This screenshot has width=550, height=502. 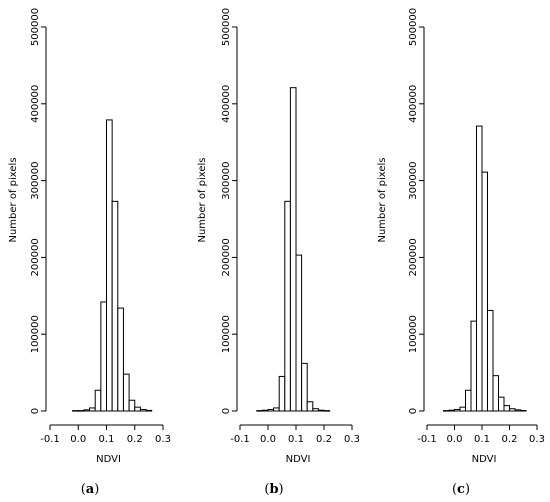 I want to click on panel-caption: (a), so click(x=90, y=489).